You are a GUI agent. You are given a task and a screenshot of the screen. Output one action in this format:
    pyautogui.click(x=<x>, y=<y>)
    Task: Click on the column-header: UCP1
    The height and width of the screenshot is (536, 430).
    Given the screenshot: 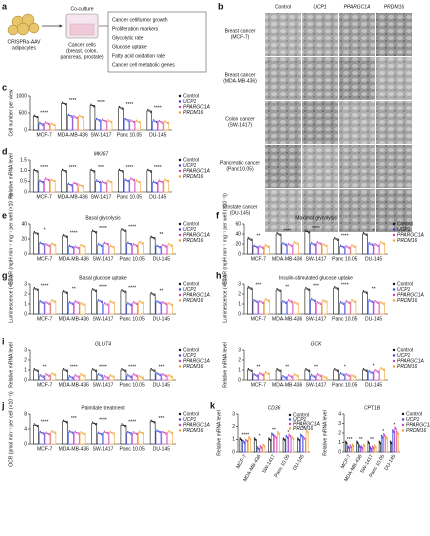 What is the action you would take?
    pyautogui.click(x=320, y=7)
    